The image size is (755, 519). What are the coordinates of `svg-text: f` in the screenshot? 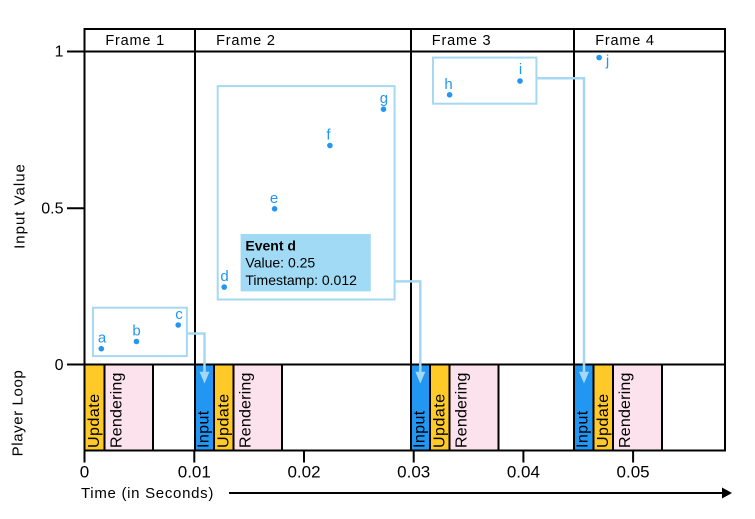 It's located at (328, 135).